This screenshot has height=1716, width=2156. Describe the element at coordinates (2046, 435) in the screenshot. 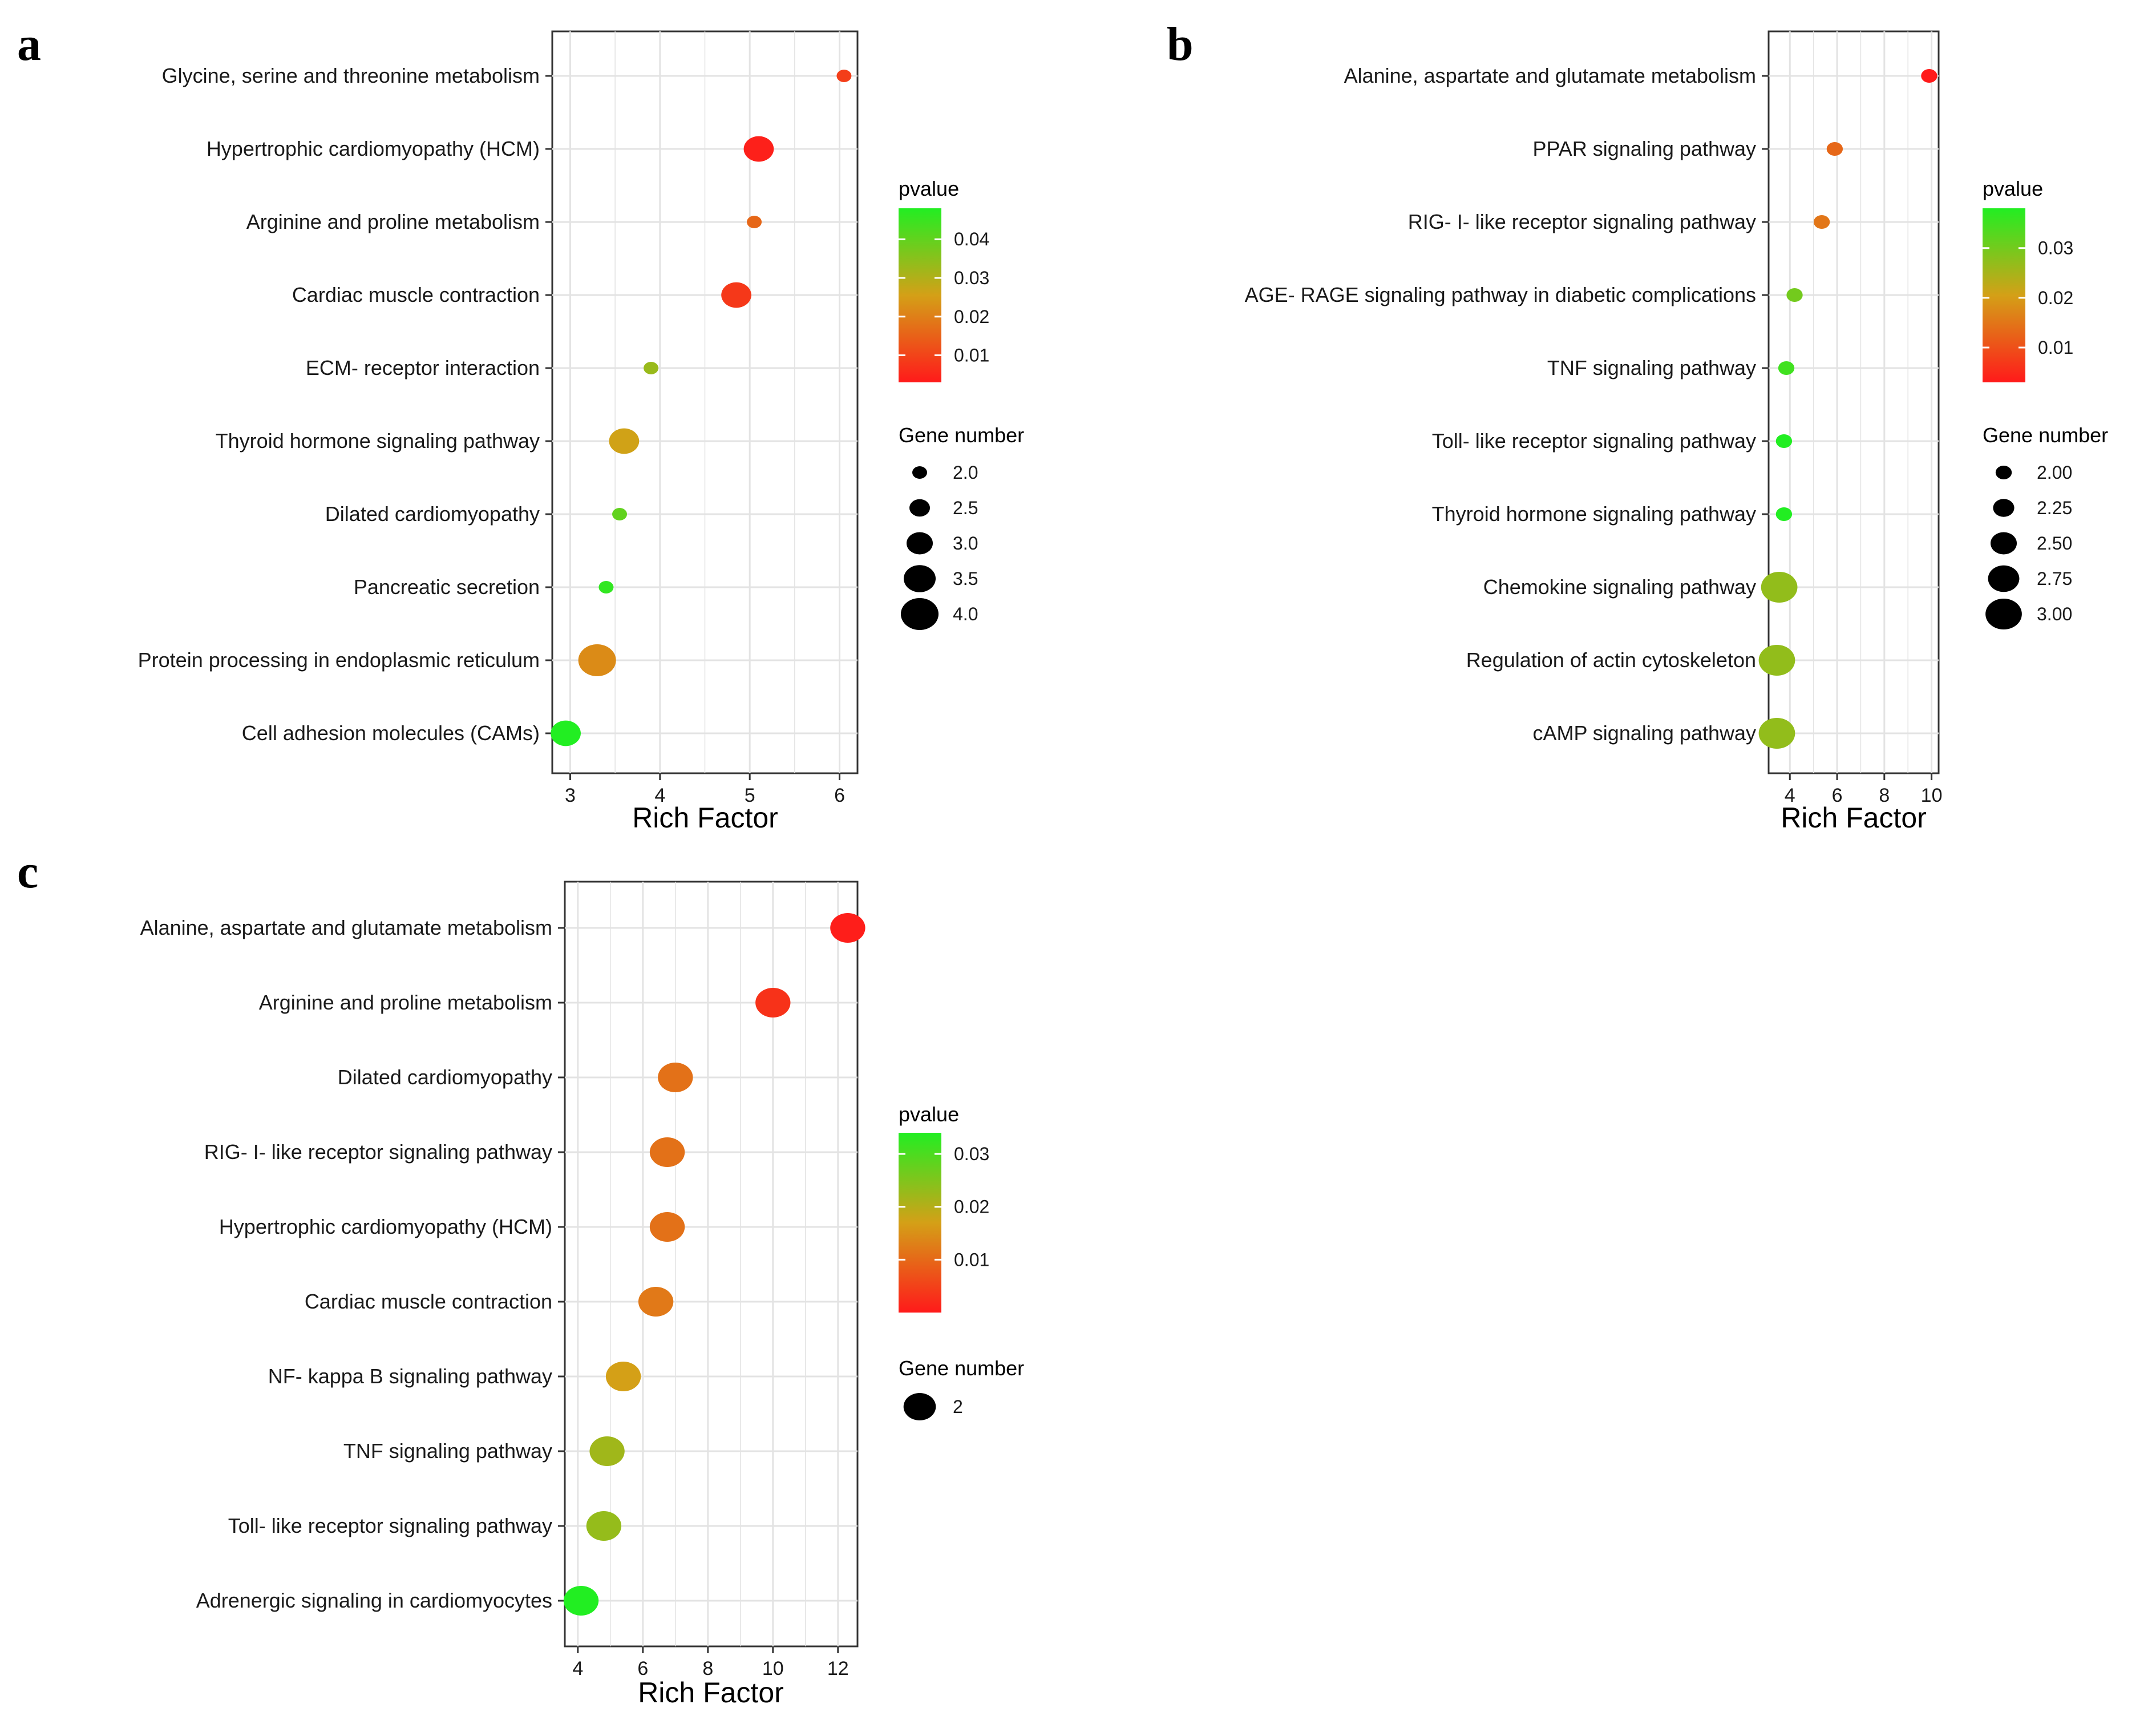

I see `gene-number-legend-title-b: Gene number` at that location.